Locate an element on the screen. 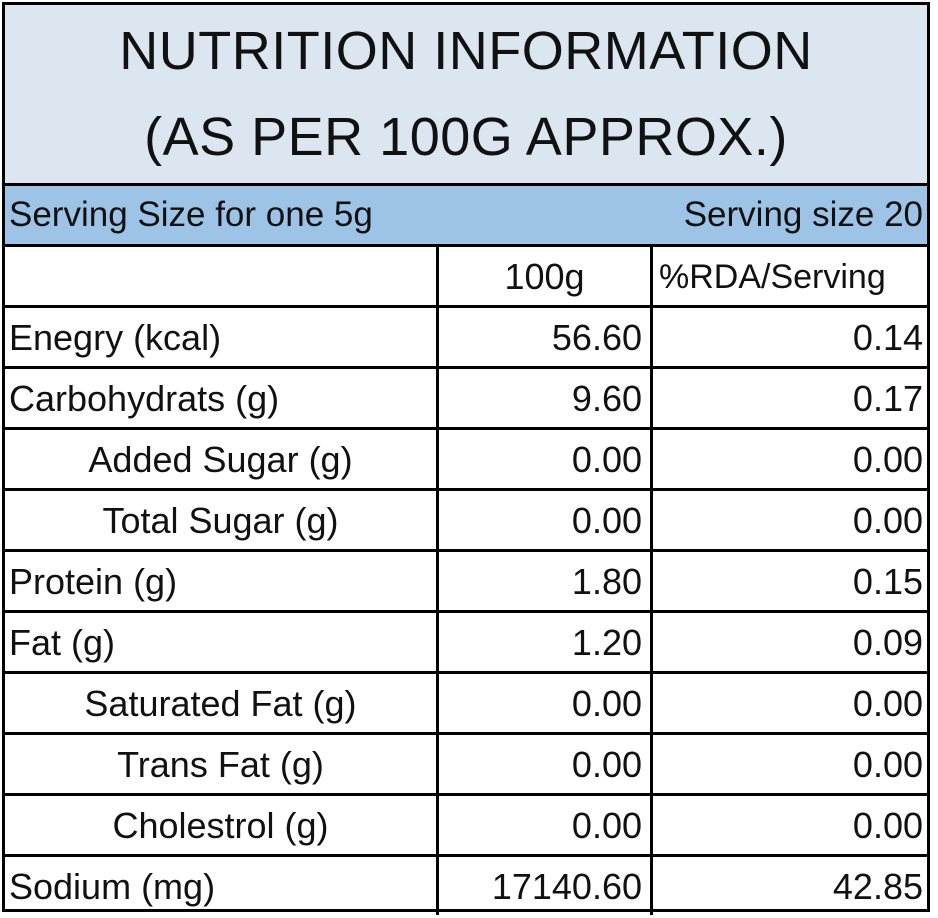 The image size is (938, 918). nutrient-label: Total Sugar (g) is located at coordinates (220, 520).